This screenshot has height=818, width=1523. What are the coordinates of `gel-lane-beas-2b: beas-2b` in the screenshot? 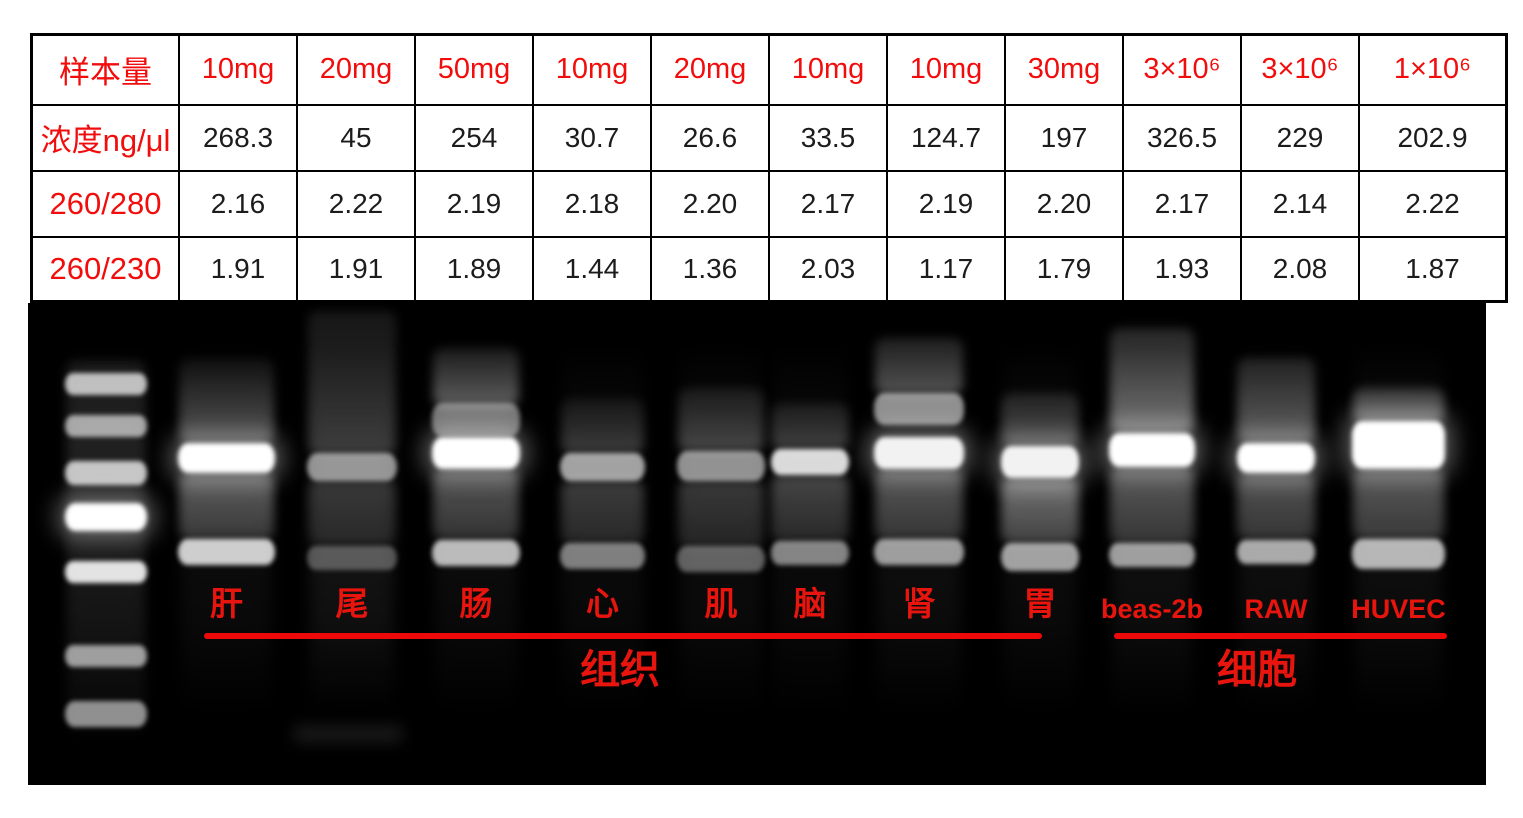 It's located at (1152, 544).